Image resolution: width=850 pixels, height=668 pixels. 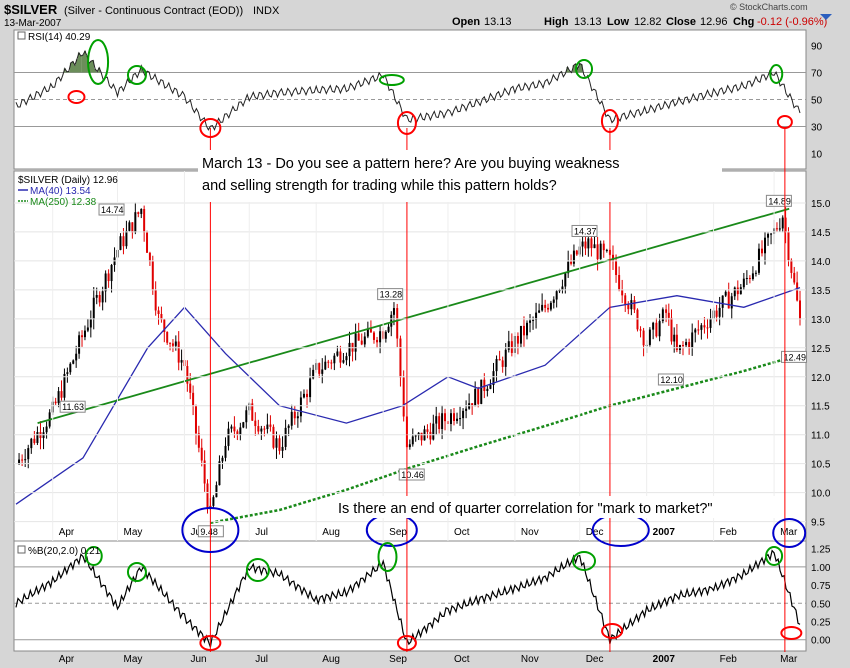 What do you see at coordinates (817, 74) in the screenshot?
I see `rsi-tick-label: 70` at bounding box center [817, 74].